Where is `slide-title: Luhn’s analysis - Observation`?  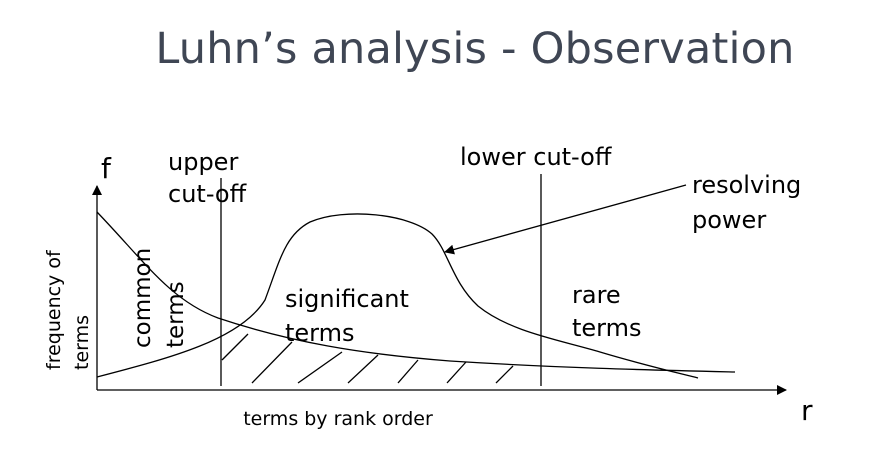
slide-title: Luhn’s analysis - Observation is located at coordinates (475, 49).